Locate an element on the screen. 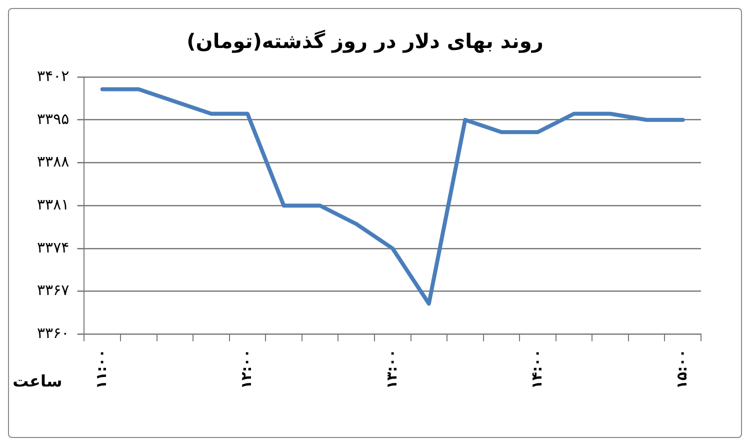 This screenshot has height=446, width=750. x-tick-label: ۱۵:۰۰ is located at coordinates (682, 369).